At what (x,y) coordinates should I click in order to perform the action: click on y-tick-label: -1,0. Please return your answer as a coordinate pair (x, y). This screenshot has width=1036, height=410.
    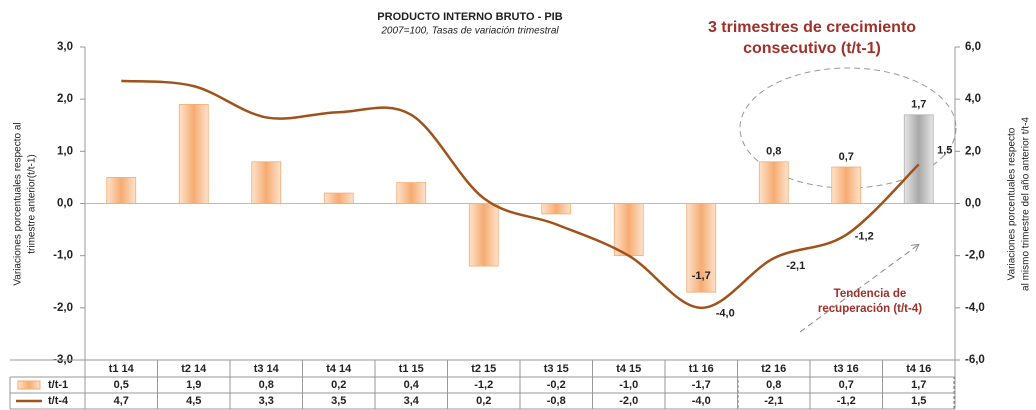
    Looking at the image, I should click on (63, 256).